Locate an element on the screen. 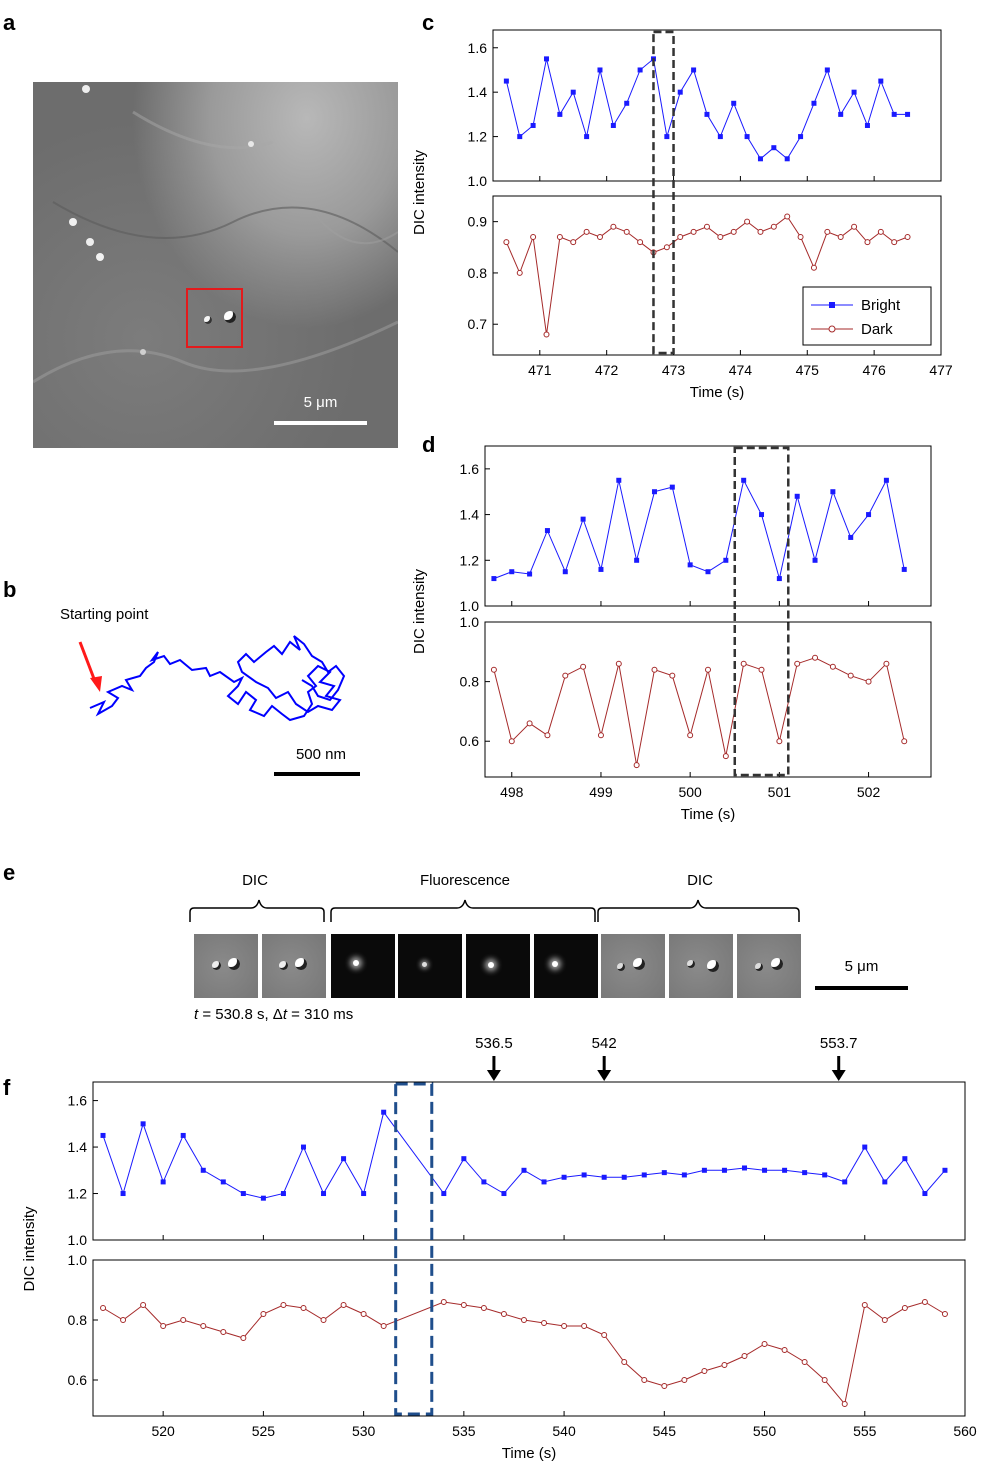 This screenshot has height=1484, width=982. group-label-fluorescence: Fluorescence is located at coordinates (465, 880).